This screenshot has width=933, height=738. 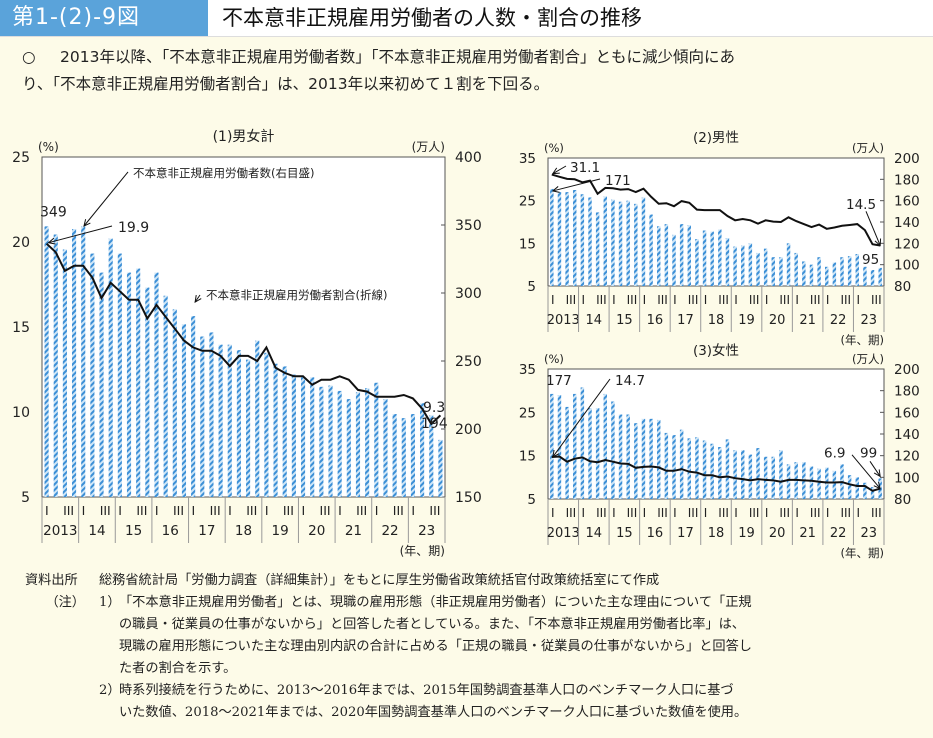 I want to click on female-first-line-arrow-head, so click(x=556, y=453).